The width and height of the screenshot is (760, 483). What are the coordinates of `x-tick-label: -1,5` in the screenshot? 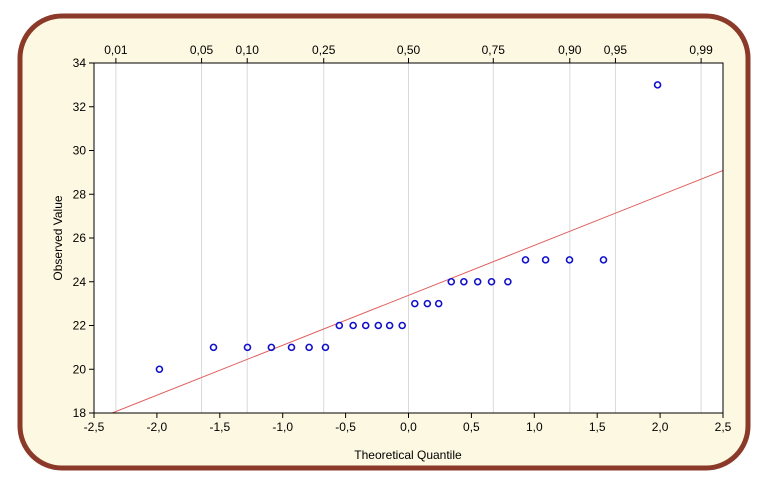 It's located at (219, 427).